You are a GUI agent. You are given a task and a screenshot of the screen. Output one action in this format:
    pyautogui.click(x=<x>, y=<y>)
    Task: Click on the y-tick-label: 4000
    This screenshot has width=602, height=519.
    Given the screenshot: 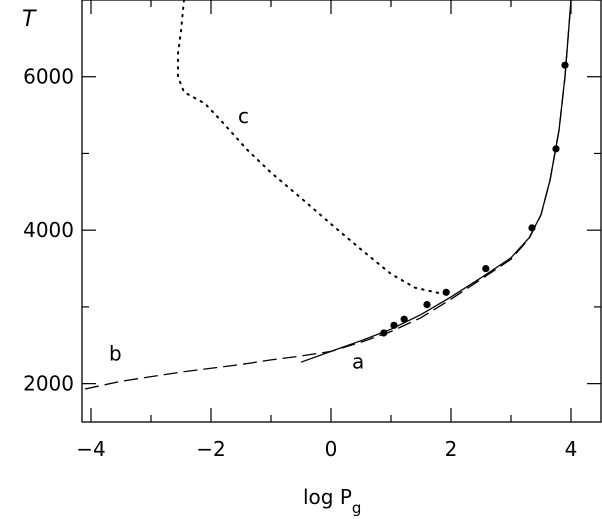 What is the action you would take?
    pyautogui.click(x=48, y=230)
    